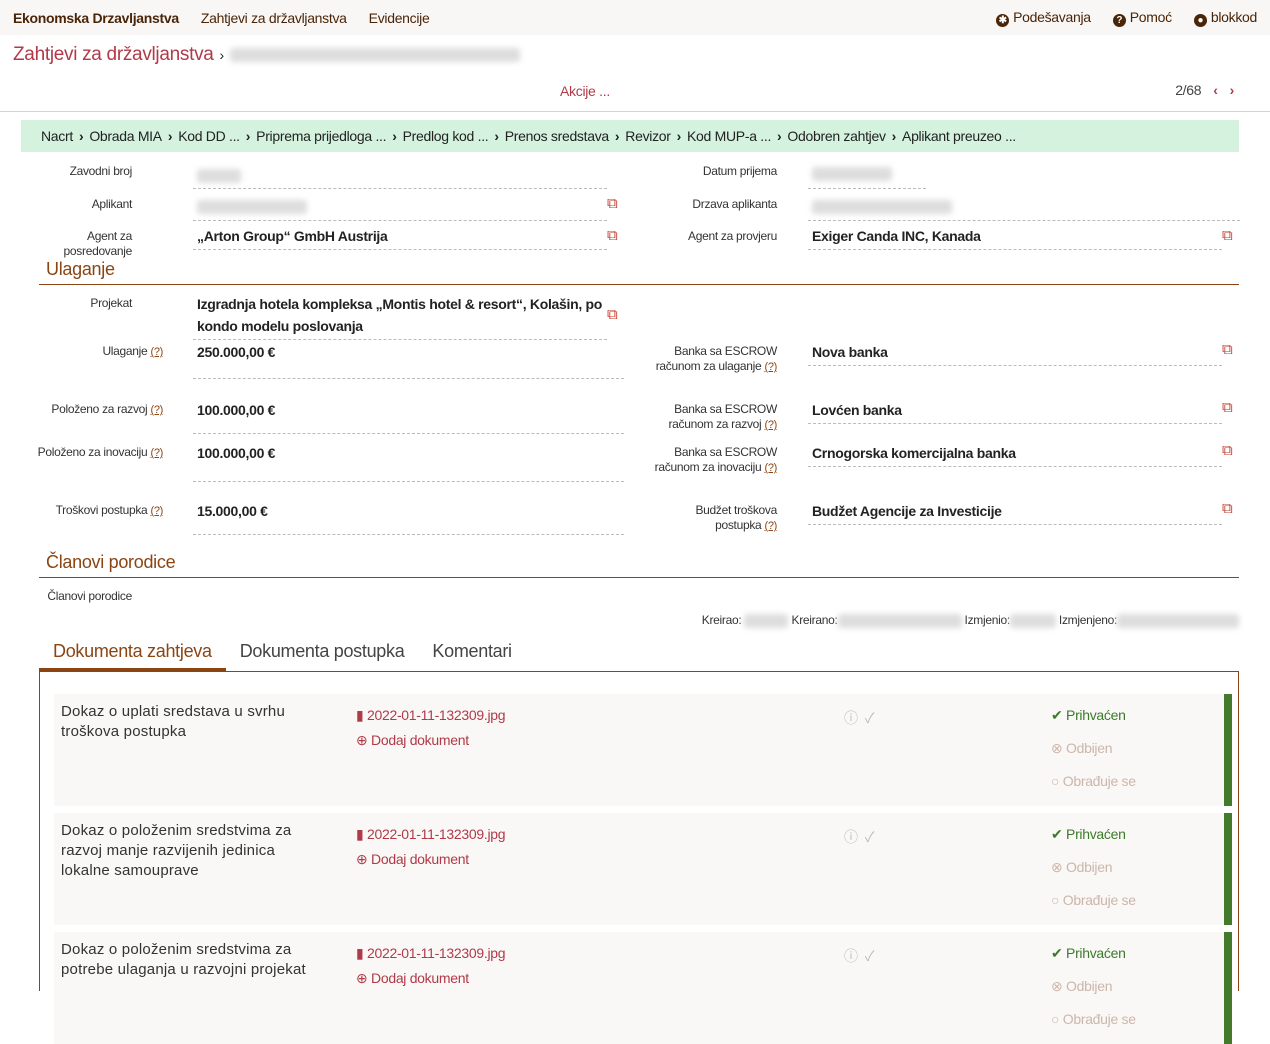  Describe the element at coordinates (739, 171) in the screenshot. I see `label-datum-prijema: Datum prijema` at that location.